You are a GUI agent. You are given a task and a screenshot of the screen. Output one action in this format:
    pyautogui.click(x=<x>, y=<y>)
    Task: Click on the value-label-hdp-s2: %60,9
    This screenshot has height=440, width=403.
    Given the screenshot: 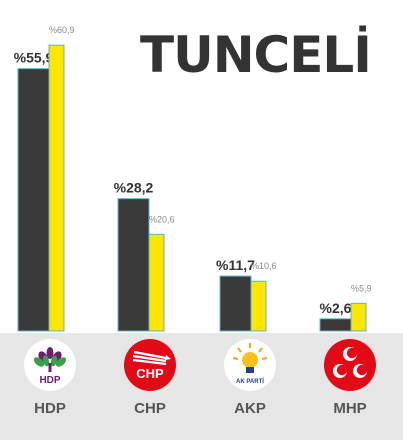 What is the action you would take?
    pyautogui.click(x=62, y=30)
    